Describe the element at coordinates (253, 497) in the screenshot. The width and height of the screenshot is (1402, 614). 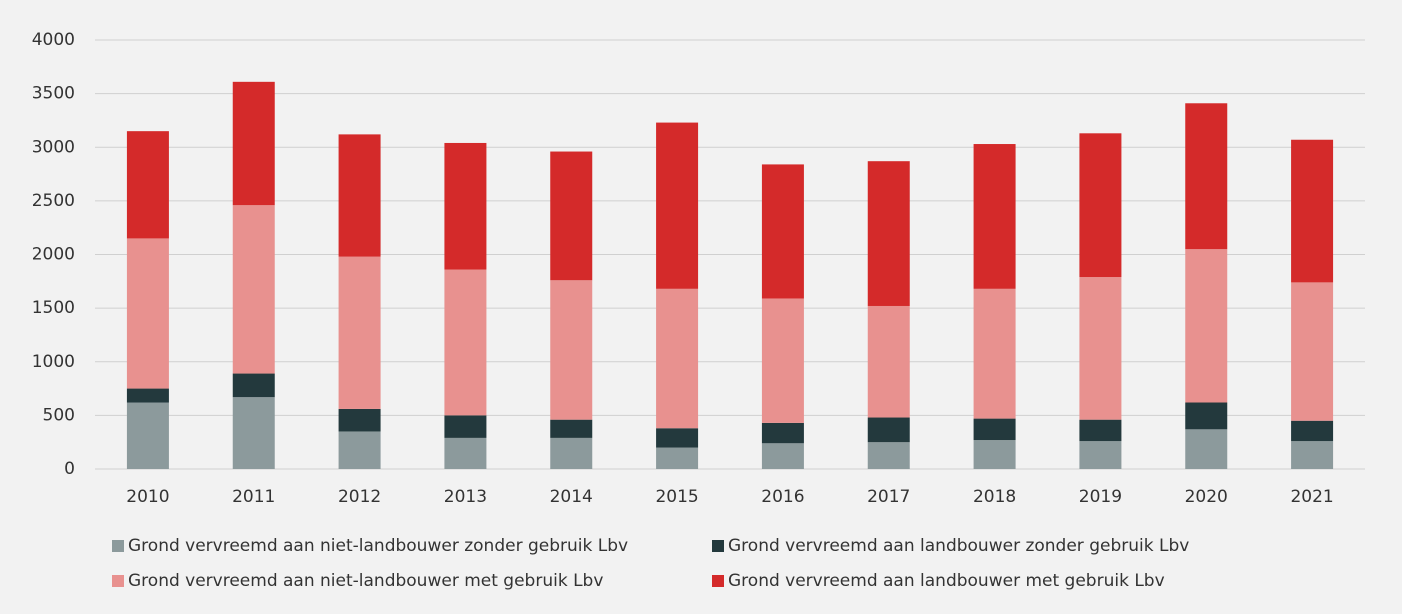
I see `x-tick-label: 2011` at that location.